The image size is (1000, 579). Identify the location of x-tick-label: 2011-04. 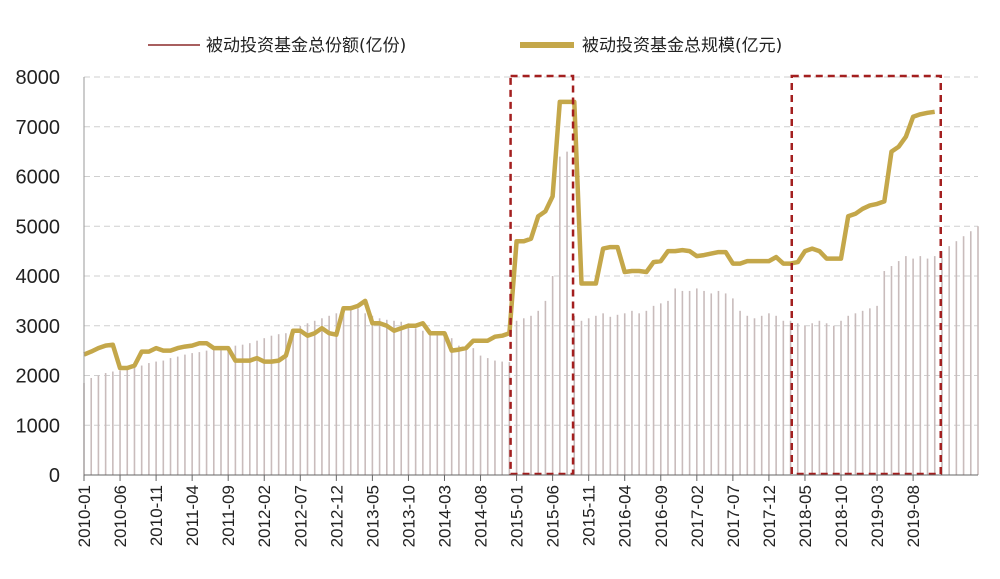
(192, 515).